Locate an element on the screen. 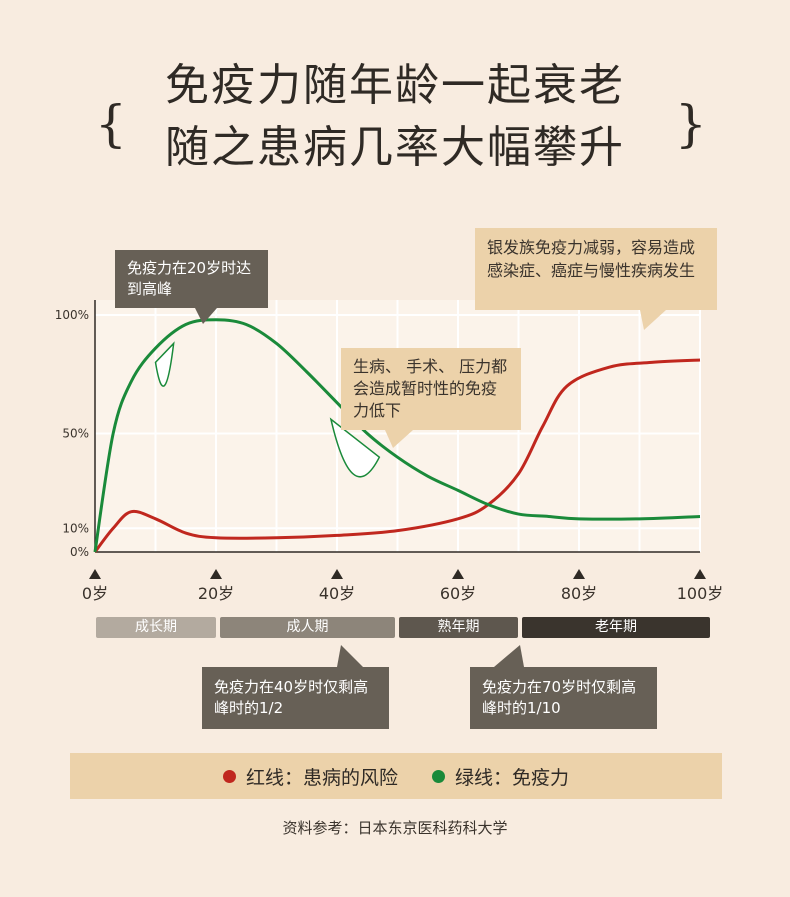  callout-age40: 免疫力在40岁时仅剩高峰时的1/2 is located at coordinates (295, 698).